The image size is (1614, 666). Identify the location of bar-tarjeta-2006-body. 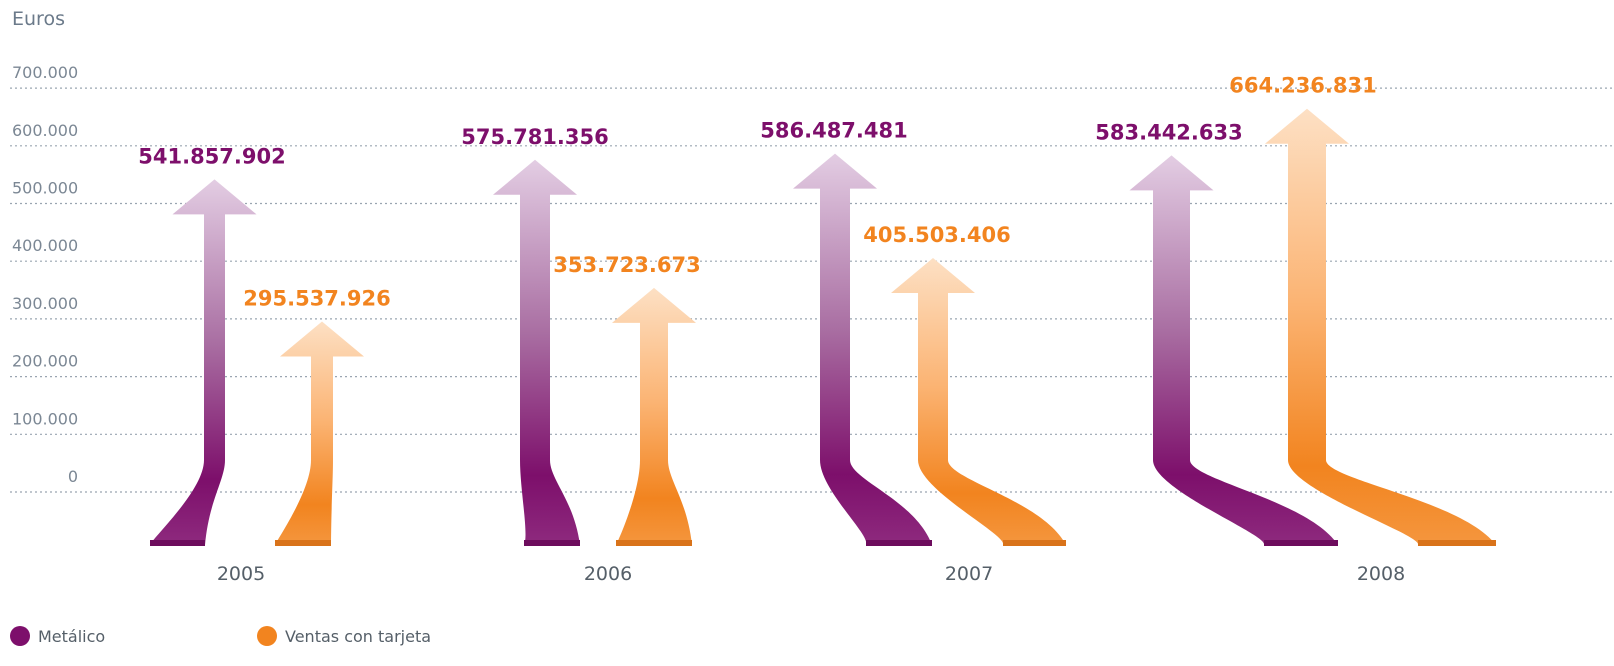
(654, 416).